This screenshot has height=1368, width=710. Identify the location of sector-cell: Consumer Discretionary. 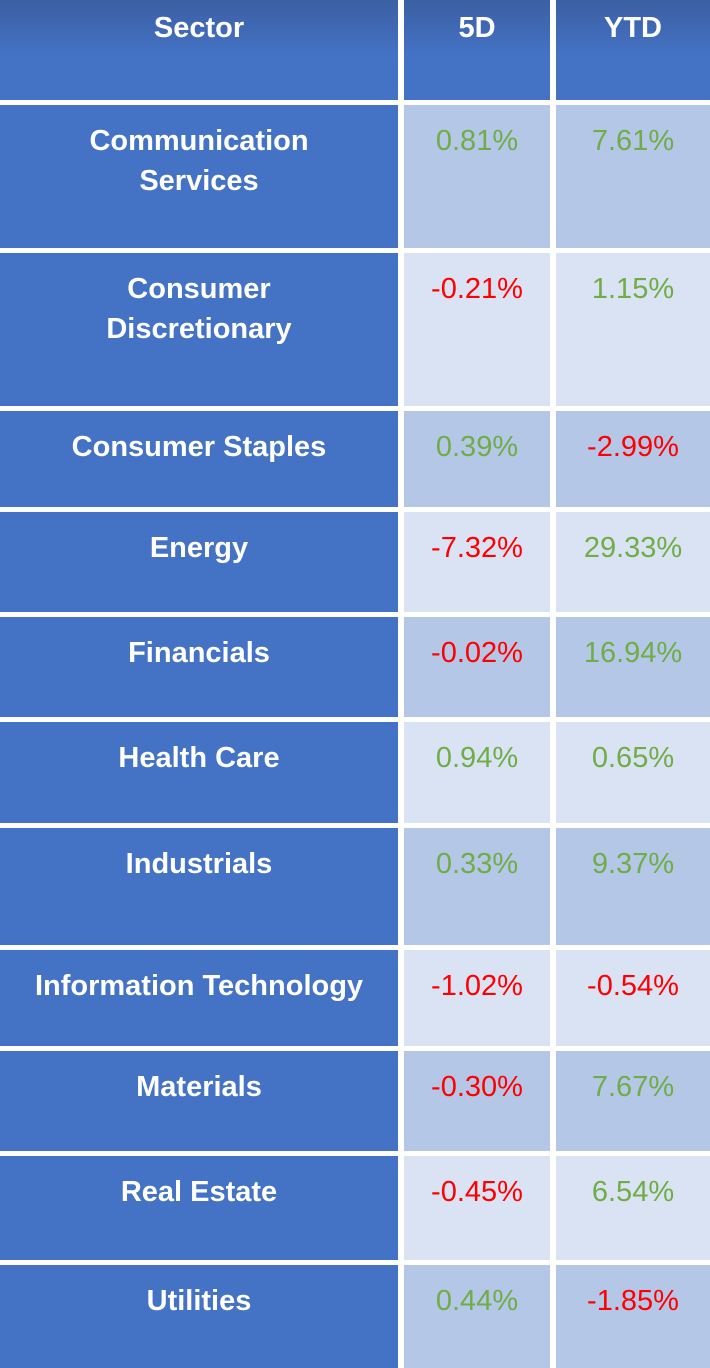
(202, 329).